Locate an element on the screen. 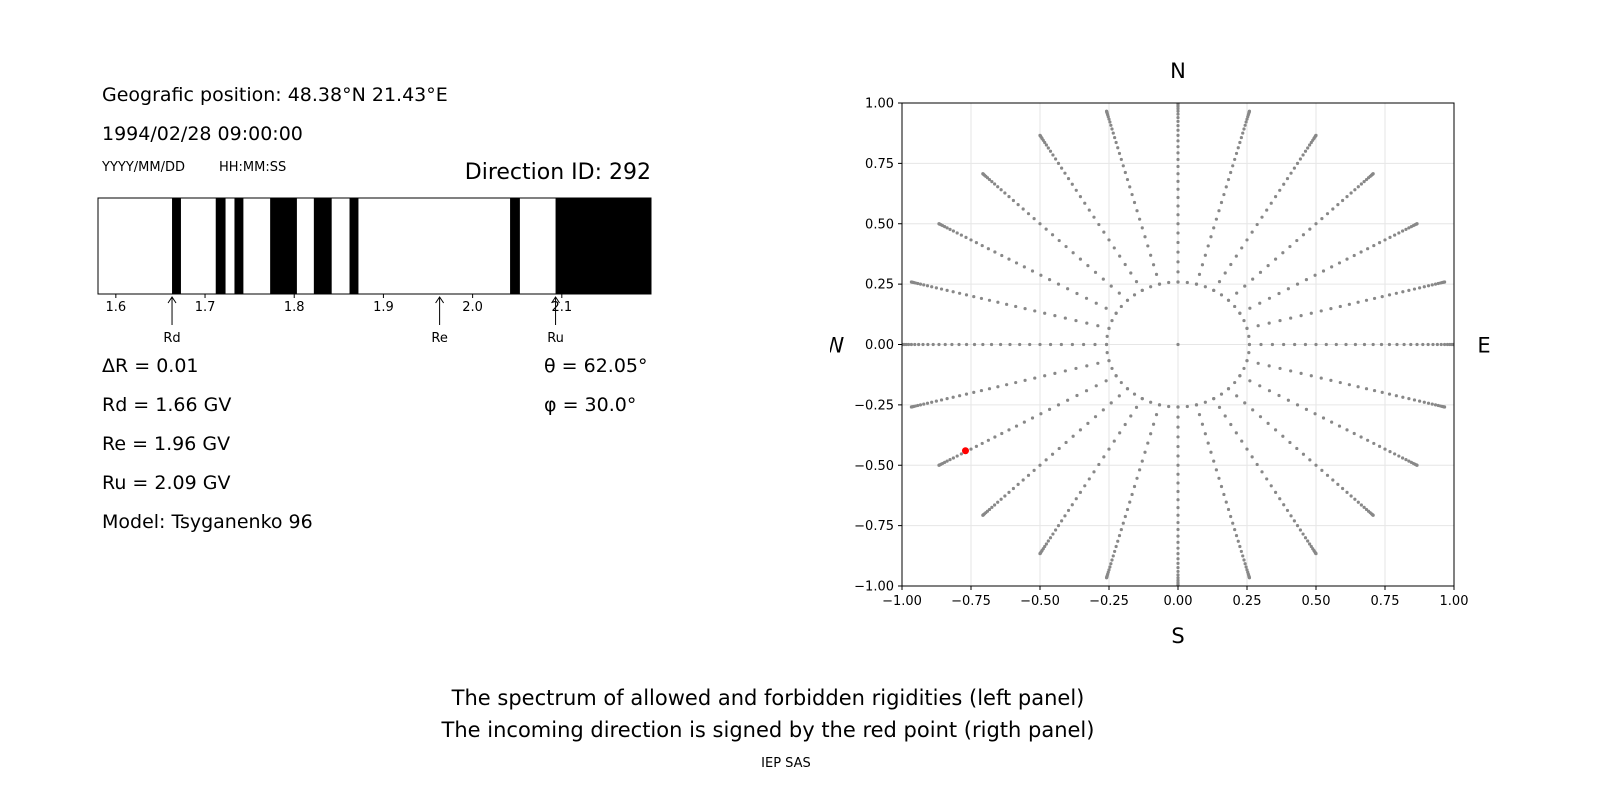 The width and height of the screenshot is (1600, 800). x-tick-label: 0.00 is located at coordinates (1178, 601).